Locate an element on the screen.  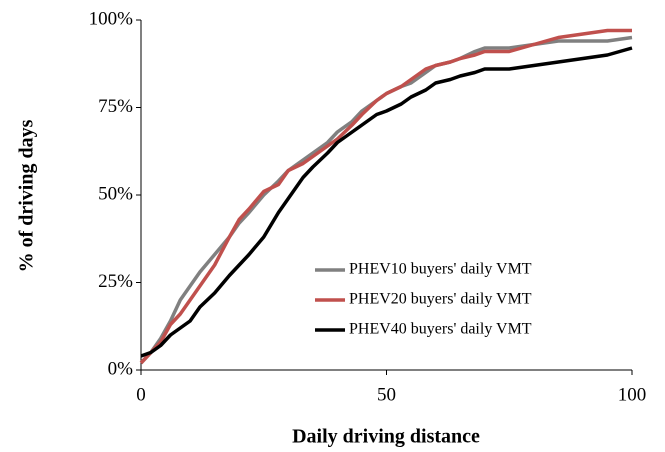
y-tick-label: 100% is located at coordinates (111, 18).